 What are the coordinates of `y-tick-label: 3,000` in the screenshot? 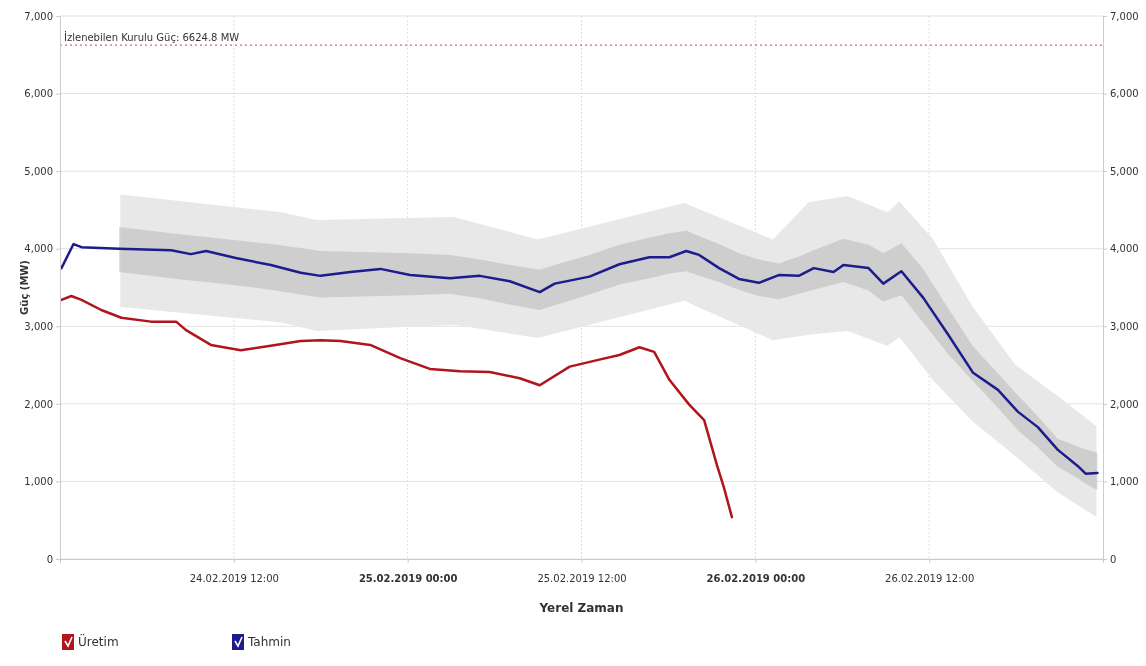 It's located at (38, 326).